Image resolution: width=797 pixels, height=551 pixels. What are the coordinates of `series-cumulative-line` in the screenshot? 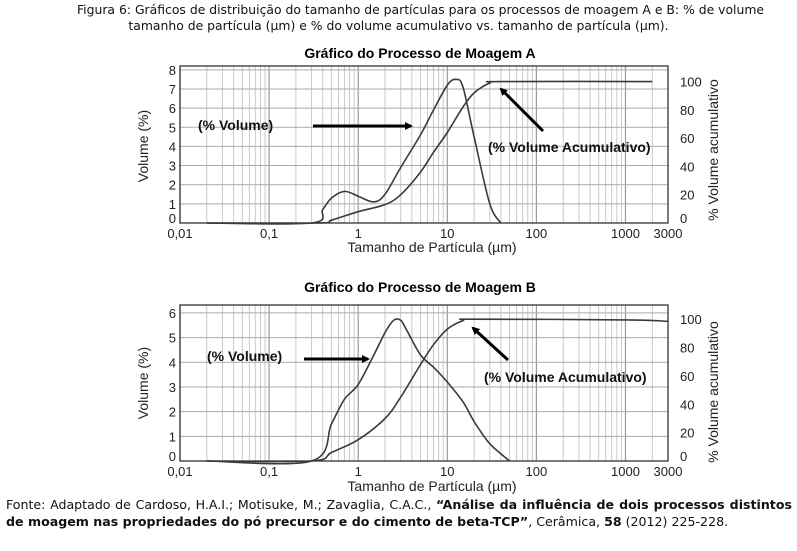 It's located at (429, 152).